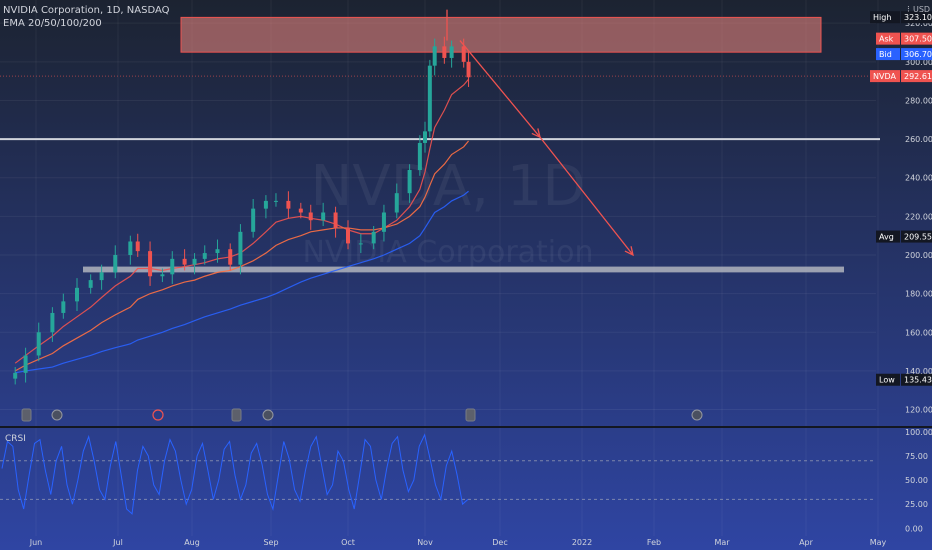 The height and width of the screenshot is (550, 932). Describe the element at coordinates (722, 542) in the screenshot. I see `time-tick-label: Mar` at that location.